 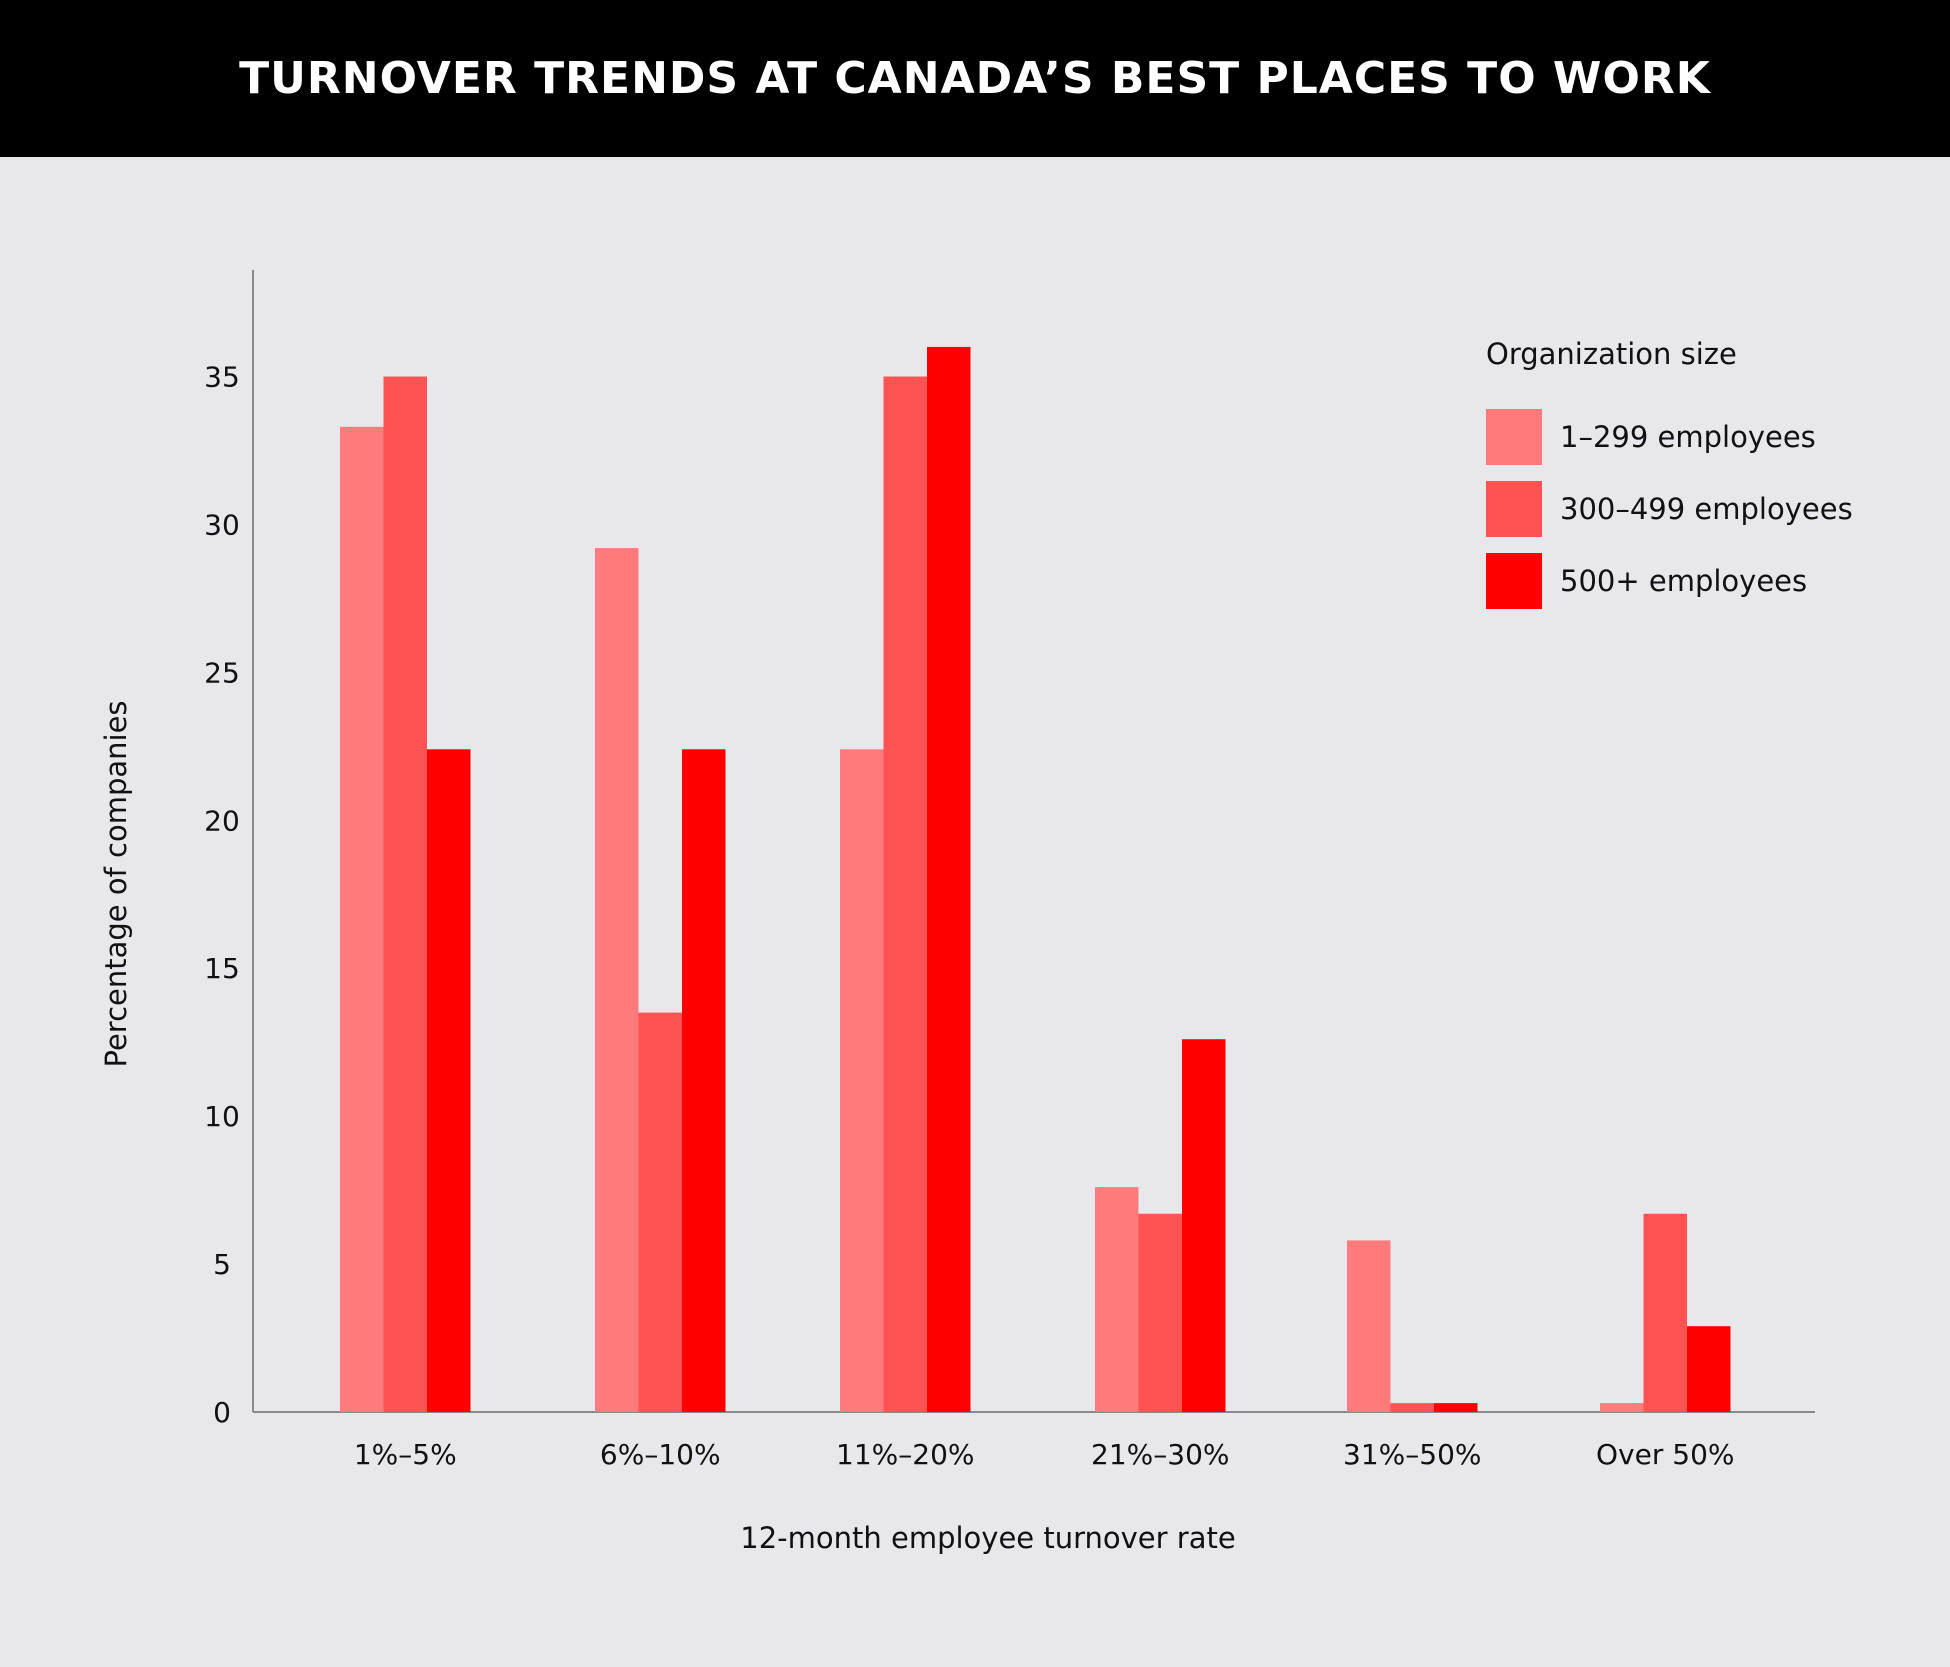 I want to click on y-tick-label: 0, so click(x=222, y=1412).